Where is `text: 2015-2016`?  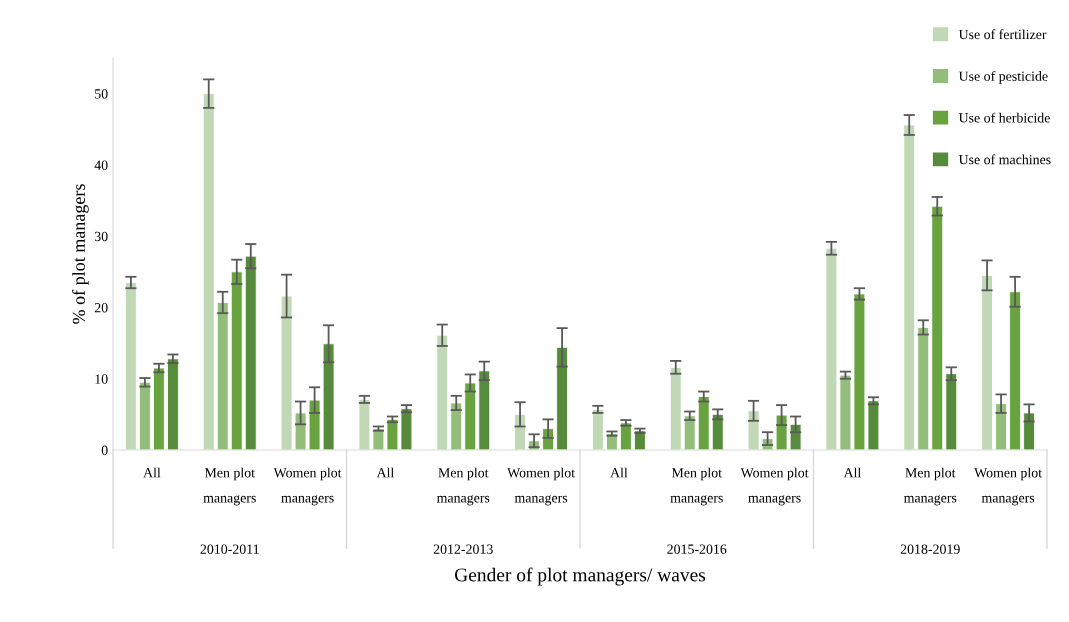
text: 2015-2016 is located at coordinates (697, 549).